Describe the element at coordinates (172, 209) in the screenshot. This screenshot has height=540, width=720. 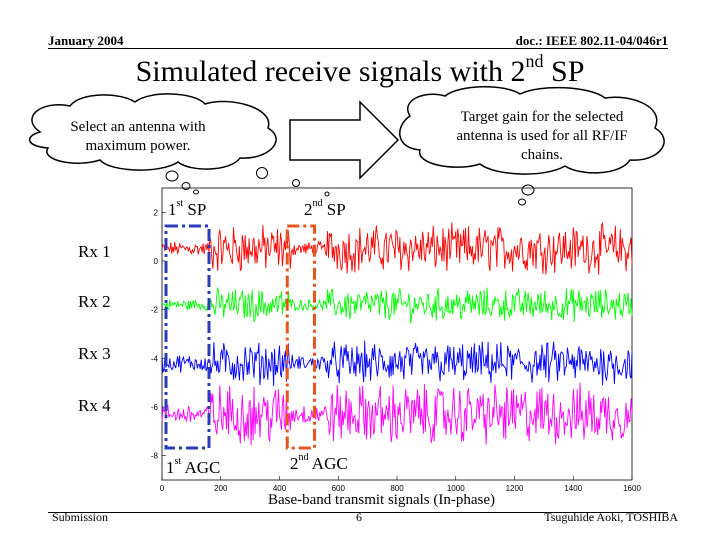
I see `sp1-num: 1` at that location.